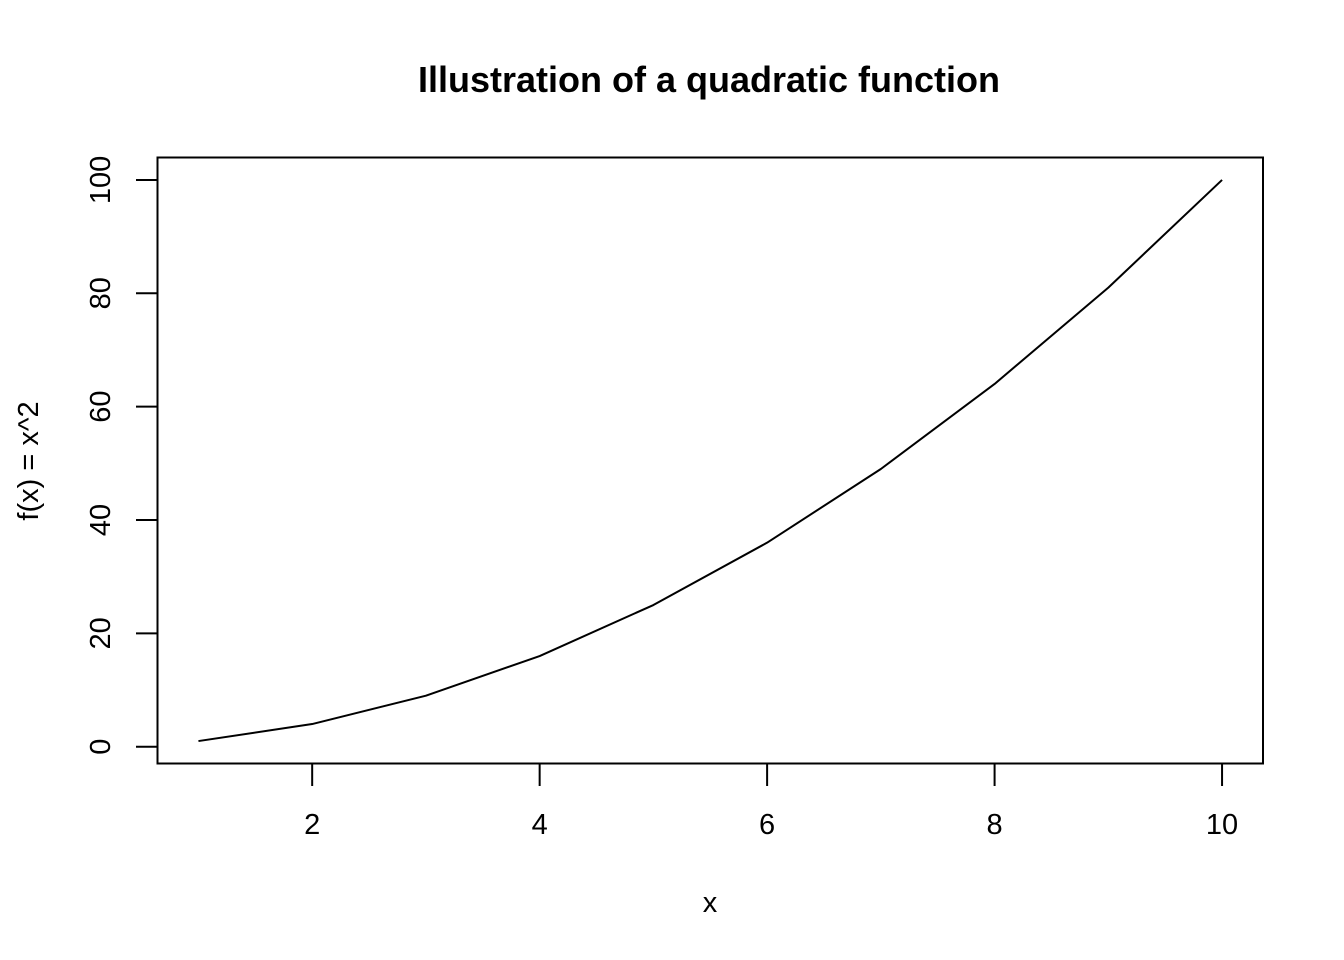  What do you see at coordinates (101, 180) in the screenshot?
I see `y-tick-label: 100` at bounding box center [101, 180].